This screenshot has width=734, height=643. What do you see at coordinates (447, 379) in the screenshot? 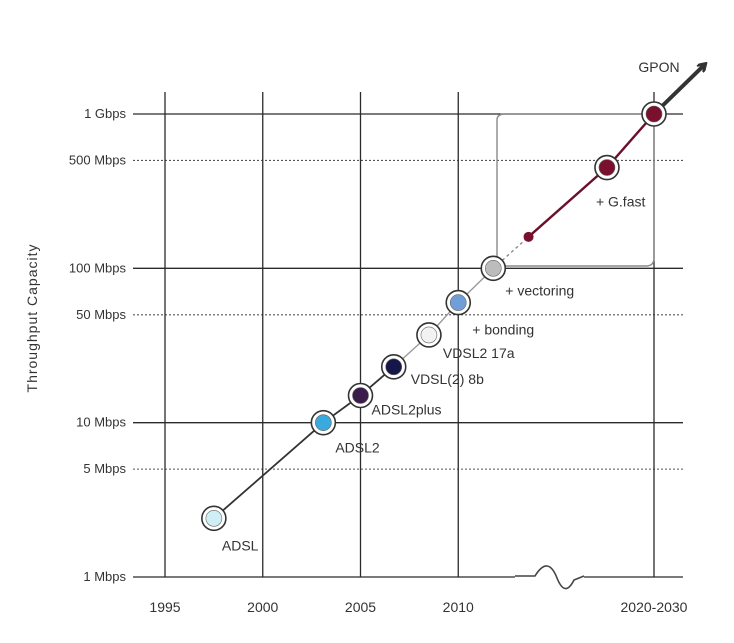
I see `data-point-label: VDSL(2) 8b` at bounding box center [447, 379].